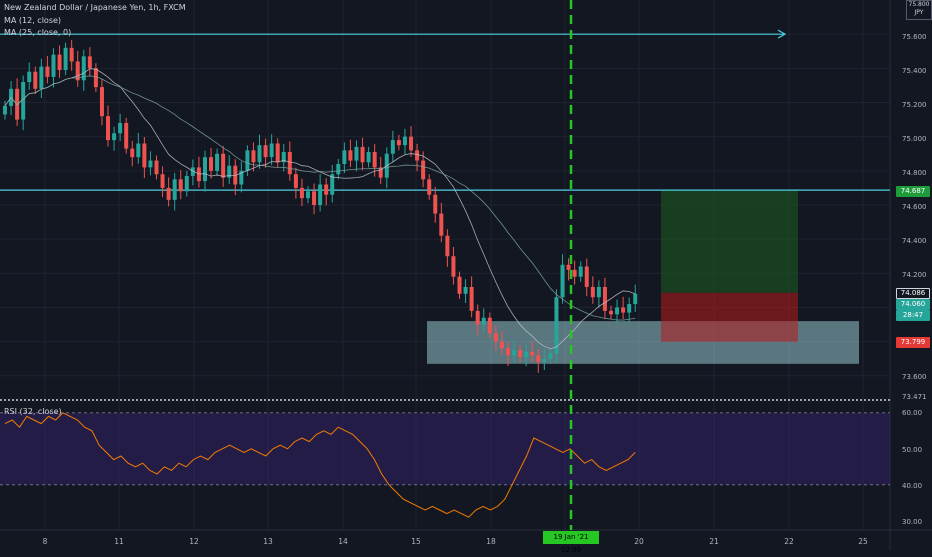 The image size is (932, 557). What do you see at coordinates (913, 342) in the screenshot?
I see `stop-price-tag: 73.799` at bounding box center [913, 342].